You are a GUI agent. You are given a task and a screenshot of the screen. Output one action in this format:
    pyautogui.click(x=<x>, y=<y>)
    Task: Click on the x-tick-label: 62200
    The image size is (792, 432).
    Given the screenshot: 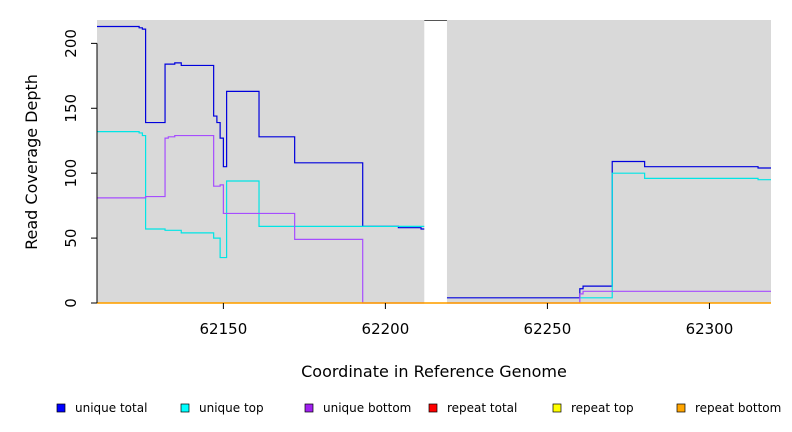 What is the action you would take?
    pyautogui.click(x=386, y=329)
    